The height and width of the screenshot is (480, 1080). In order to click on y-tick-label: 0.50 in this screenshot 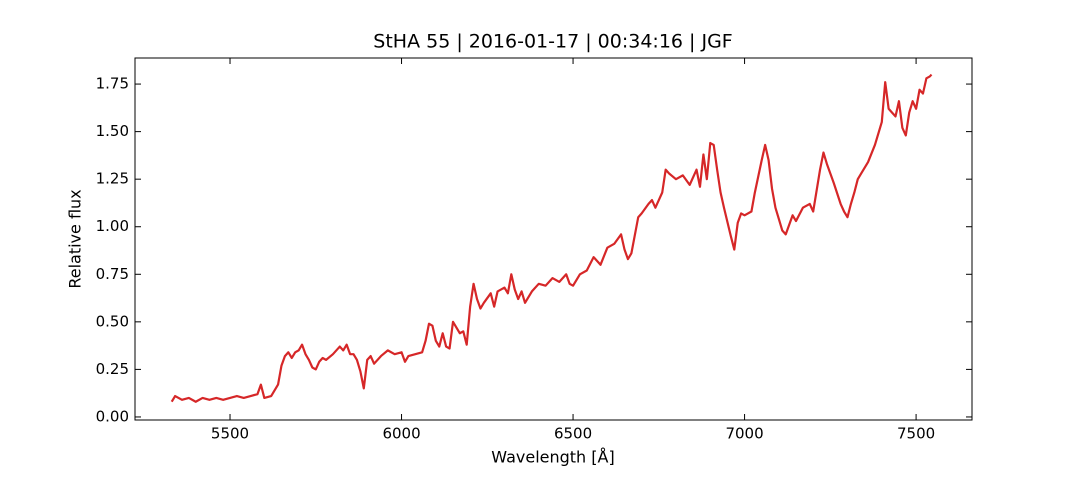, I will do `click(112, 321)`.